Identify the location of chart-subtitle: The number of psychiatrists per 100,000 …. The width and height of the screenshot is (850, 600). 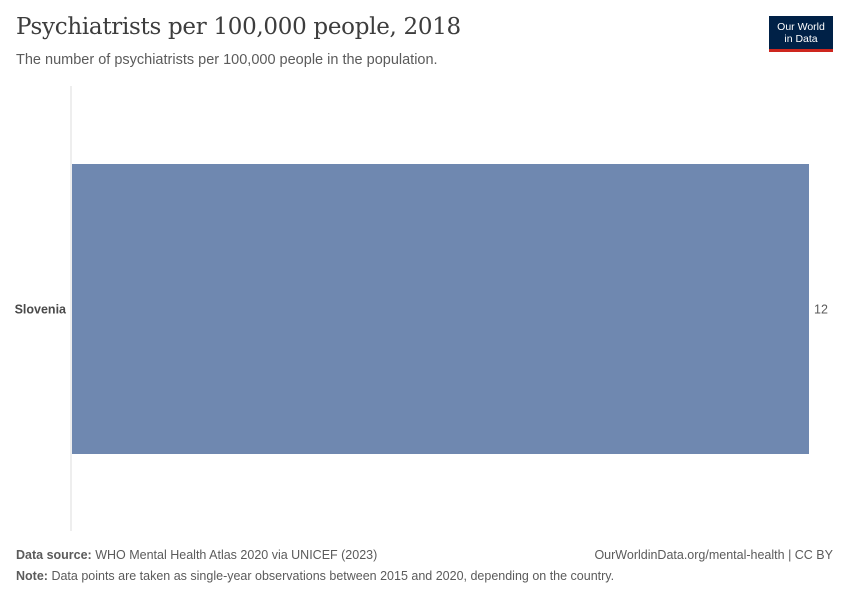
(227, 60).